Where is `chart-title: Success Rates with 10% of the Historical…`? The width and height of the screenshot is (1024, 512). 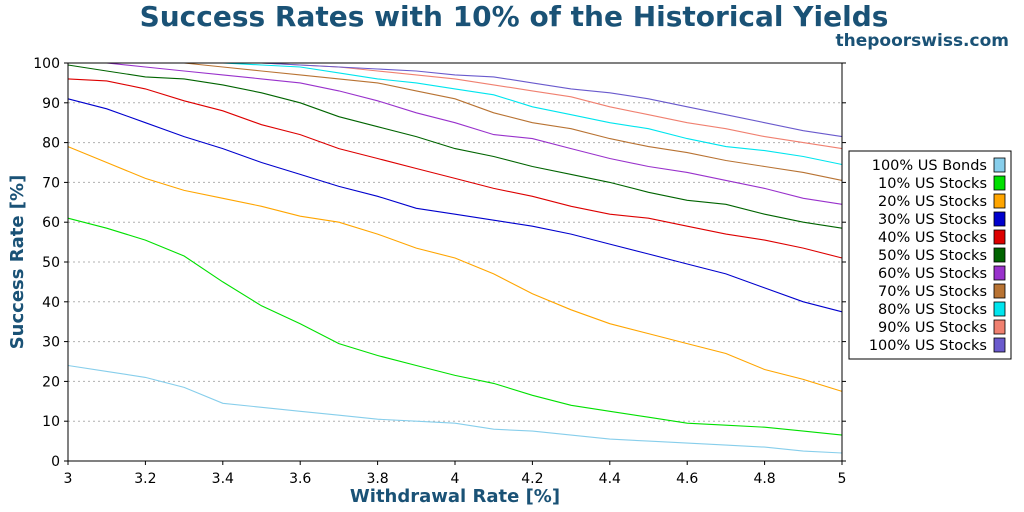 chart-title: Success Rates with 10% of the Historical… is located at coordinates (514, 16).